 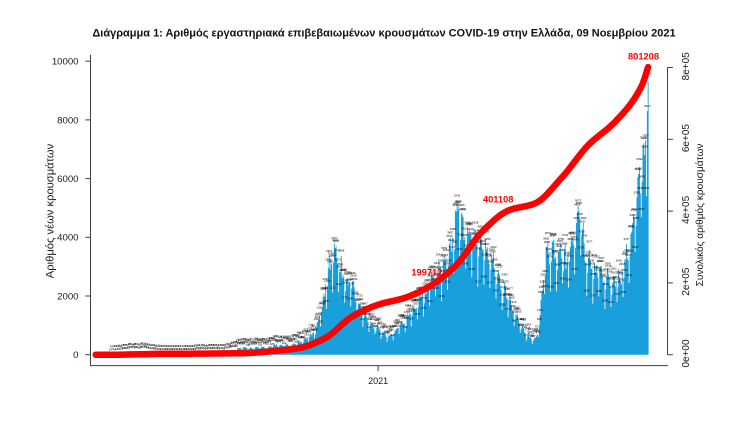 What do you see at coordinates (431, 267) in the screenshot?
I see `svg-text: 2802` at bounding box center [431, 267].